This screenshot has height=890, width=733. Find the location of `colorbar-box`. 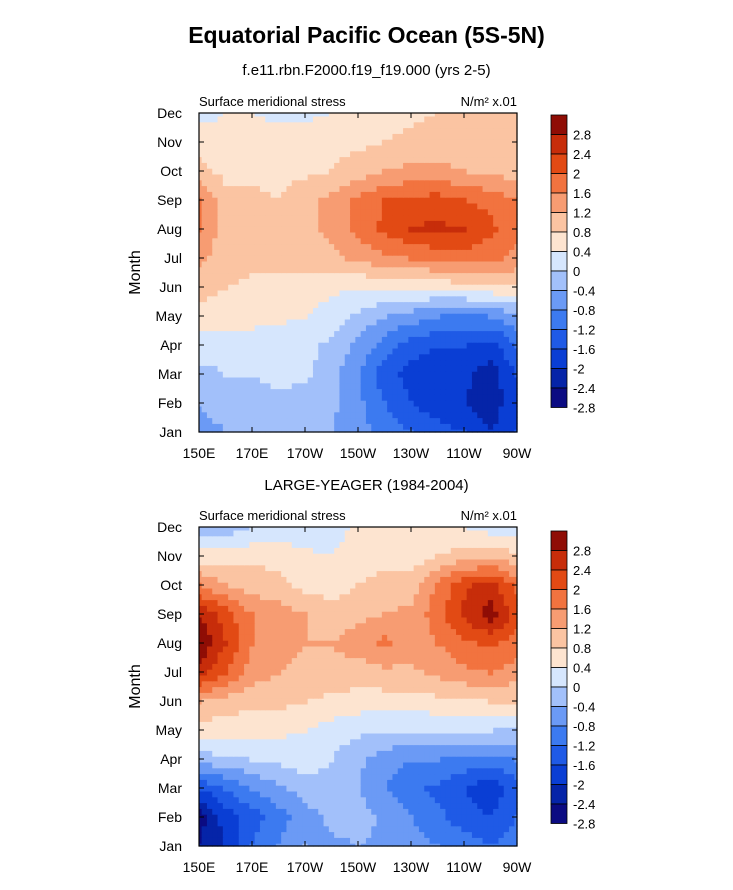

colorbar-box is located at coordinates (559, 202).